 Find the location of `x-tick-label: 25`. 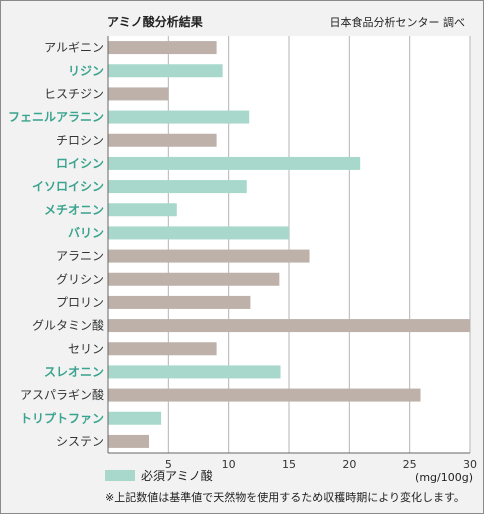

x-tick-label: 25 is located at coordinates (410, 464).